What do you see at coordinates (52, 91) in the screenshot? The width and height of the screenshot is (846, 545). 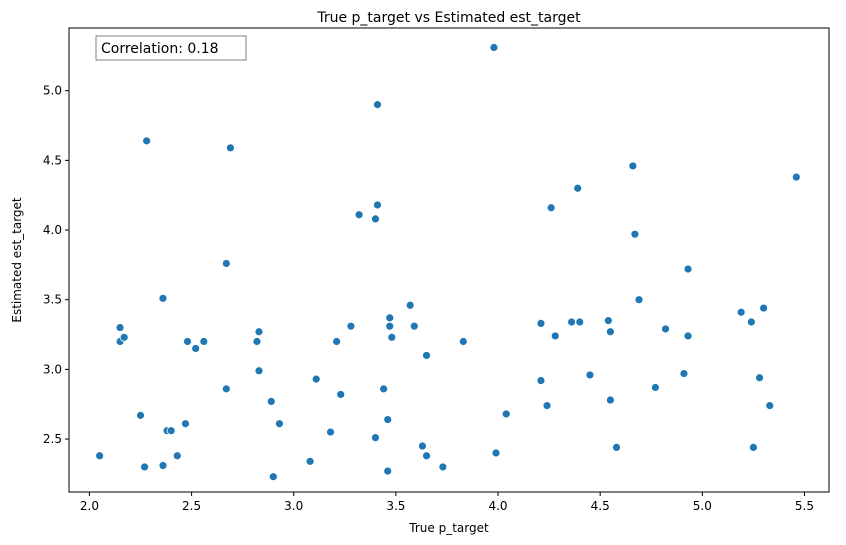 I see `y-tick-label: 5.0` at bounding box center [52, 91].